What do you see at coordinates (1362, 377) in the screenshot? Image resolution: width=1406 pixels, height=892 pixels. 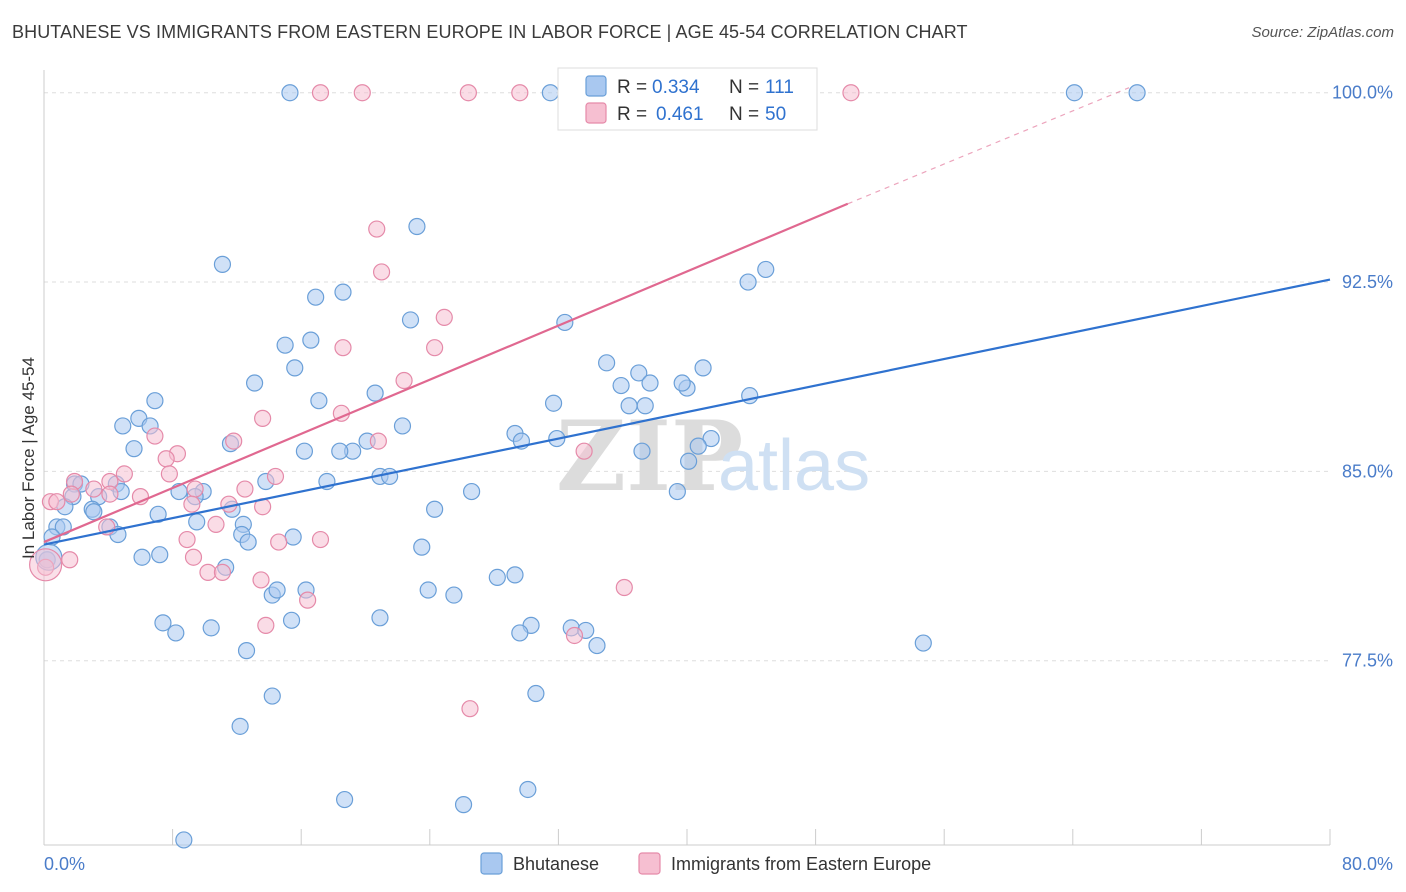 I see `y-tick-labels: 100.0% 92.5% 85.0% 77.5%` at bounding box center [1362, 377].